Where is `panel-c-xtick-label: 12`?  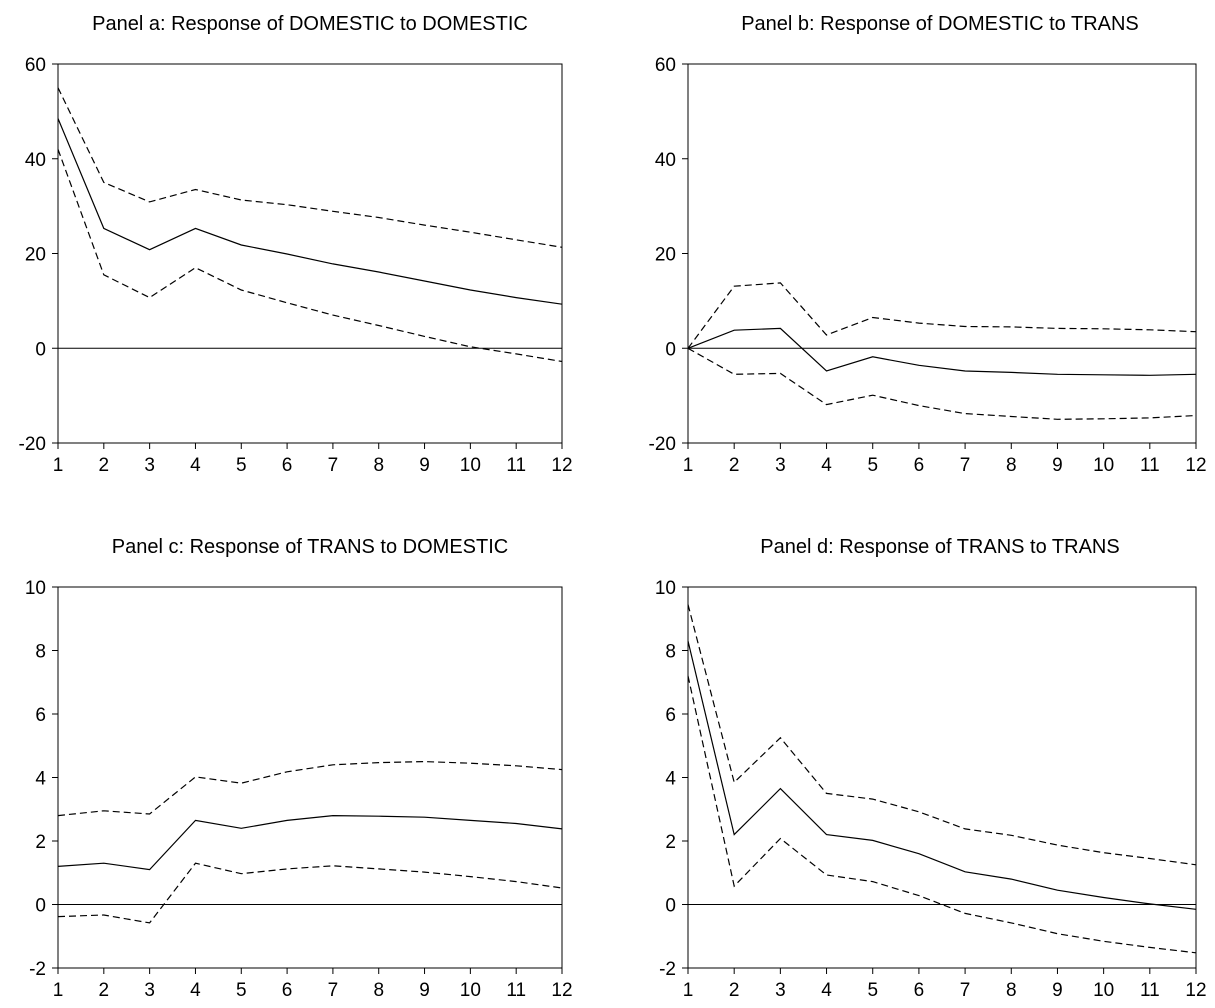
panel-c-xtick-label: 12 is located at coordinates (561, 990).